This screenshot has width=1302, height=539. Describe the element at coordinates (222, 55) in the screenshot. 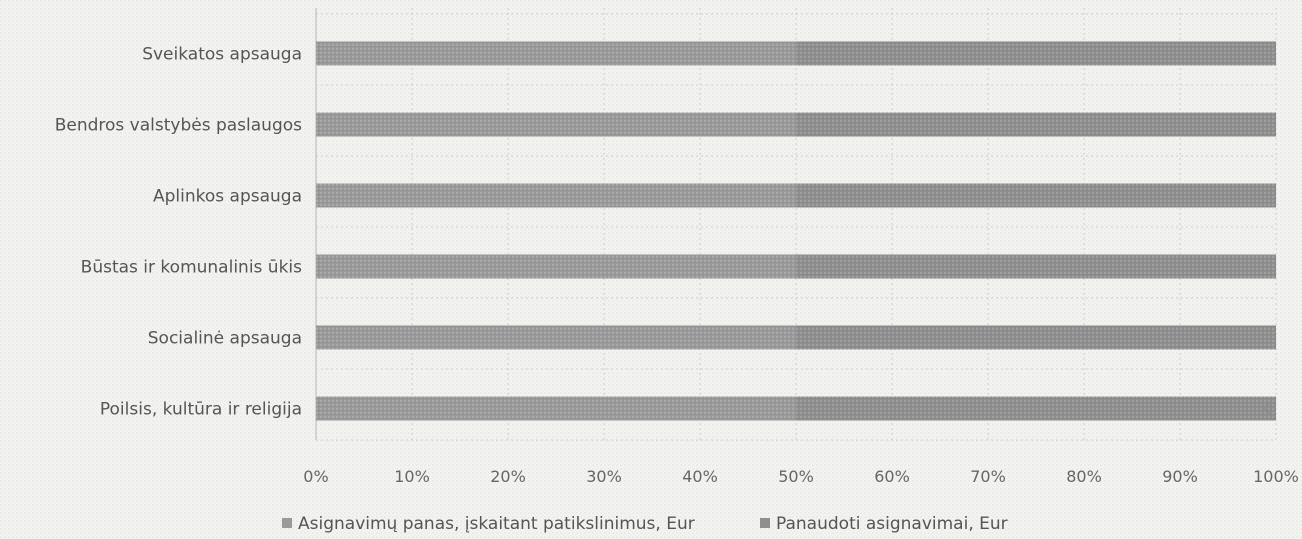

I see `category-label: Sveikatos apsauga` at that location.